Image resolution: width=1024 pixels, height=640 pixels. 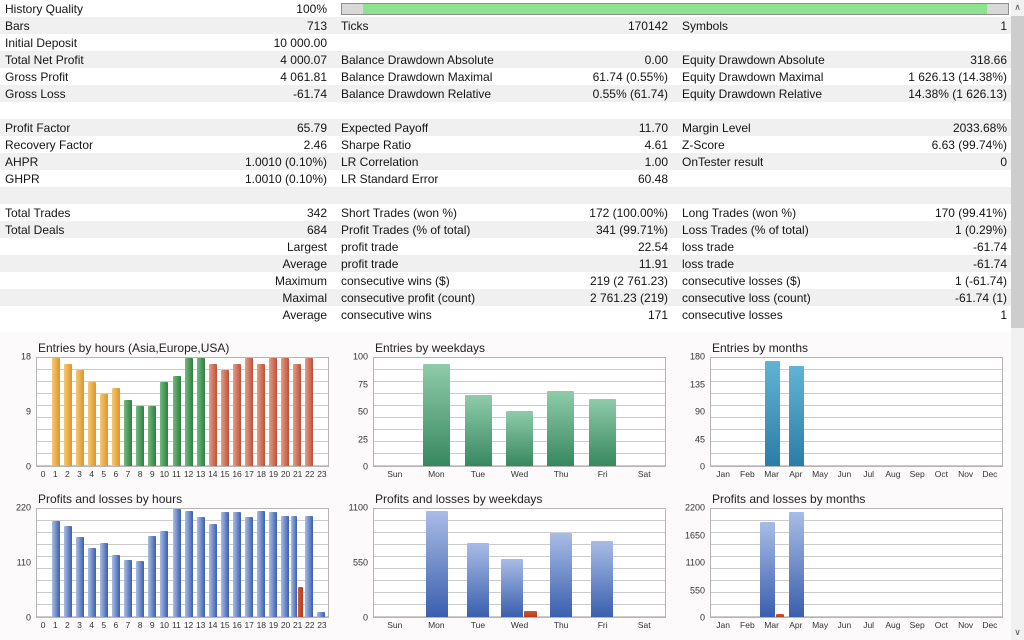 I want to click on y-axis-label: 550, so click(x=697, y=590).